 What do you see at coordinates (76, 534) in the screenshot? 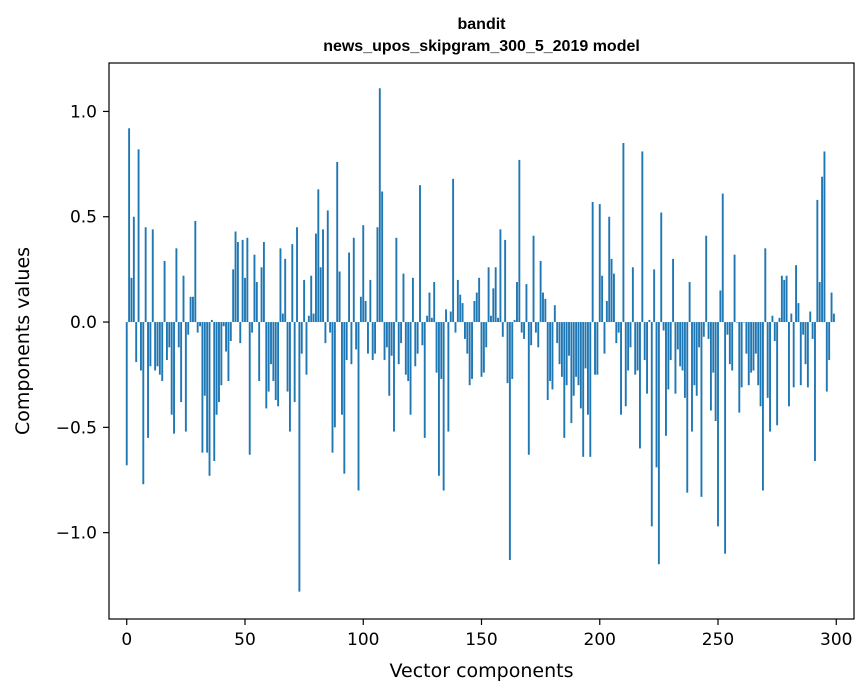
I see `y-tick-label: −1.0` at bounding box center [76, 534].